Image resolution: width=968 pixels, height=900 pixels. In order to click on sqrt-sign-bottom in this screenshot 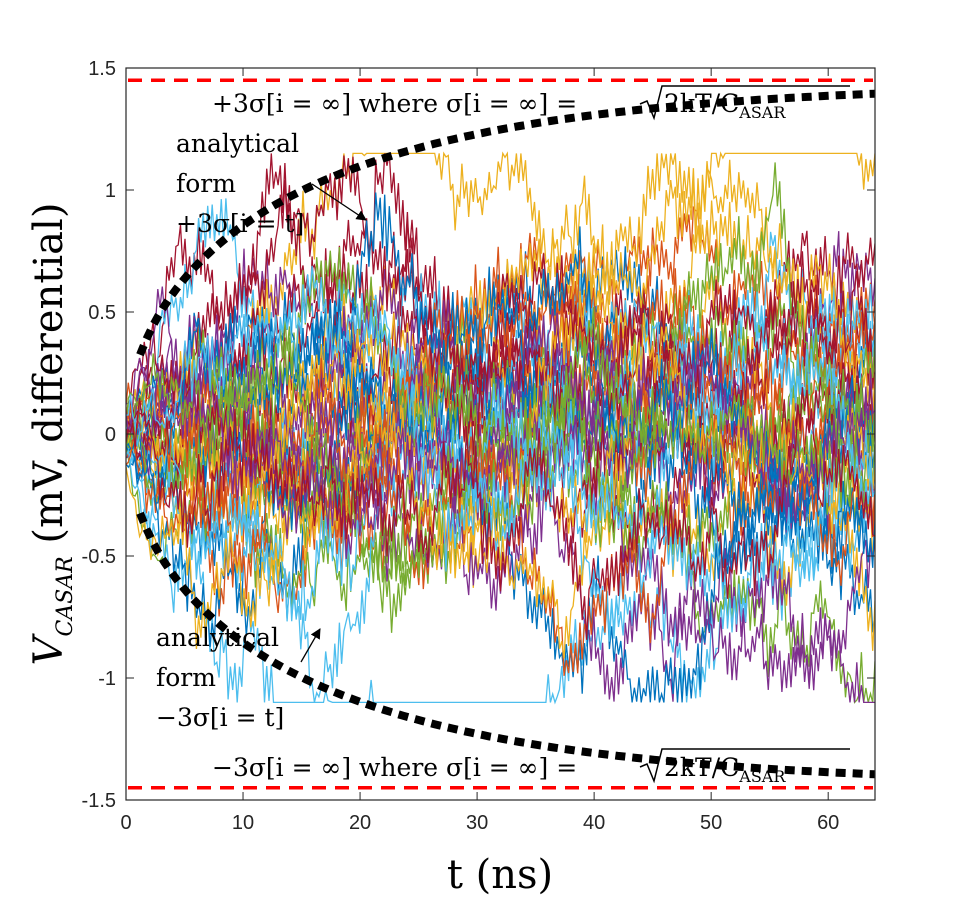, I will do `click(744, 766)`.